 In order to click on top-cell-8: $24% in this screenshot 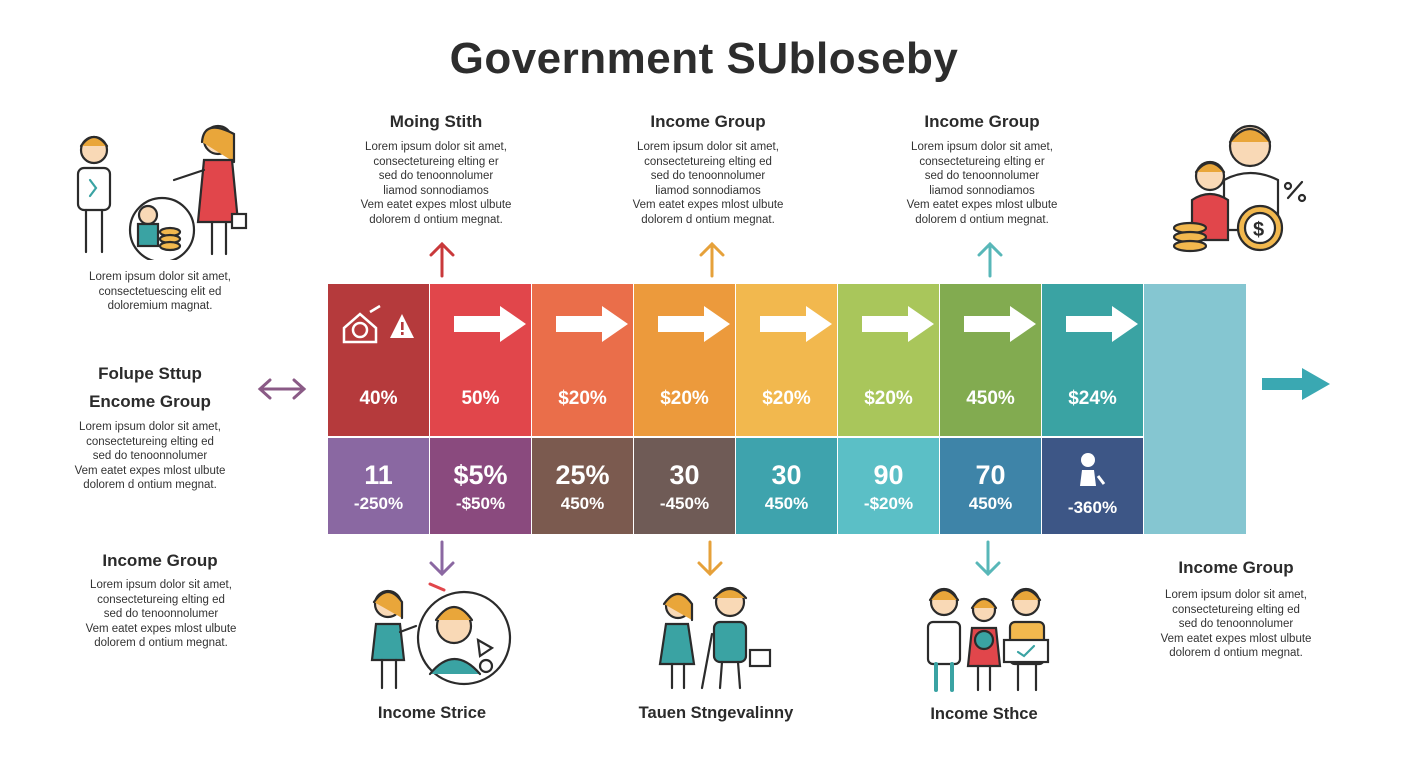, I will do `click(1092, 360)`.